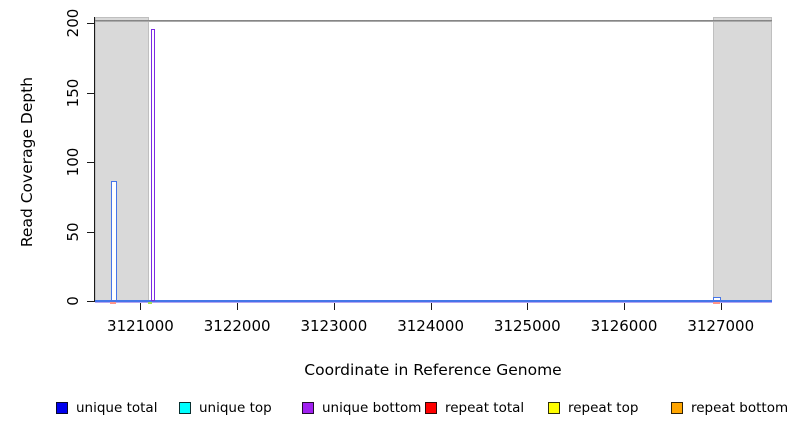  I want to click on x-tick-label: 3122000, so click(237, 326).